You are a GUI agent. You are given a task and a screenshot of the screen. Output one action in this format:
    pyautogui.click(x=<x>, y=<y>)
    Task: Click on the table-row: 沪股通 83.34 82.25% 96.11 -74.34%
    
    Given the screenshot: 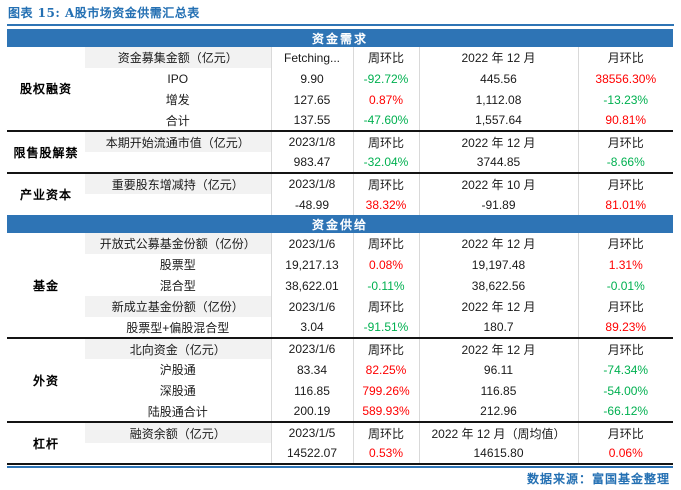 What is the action you would take?
    pyautogui.click(x=340, y=369)
    